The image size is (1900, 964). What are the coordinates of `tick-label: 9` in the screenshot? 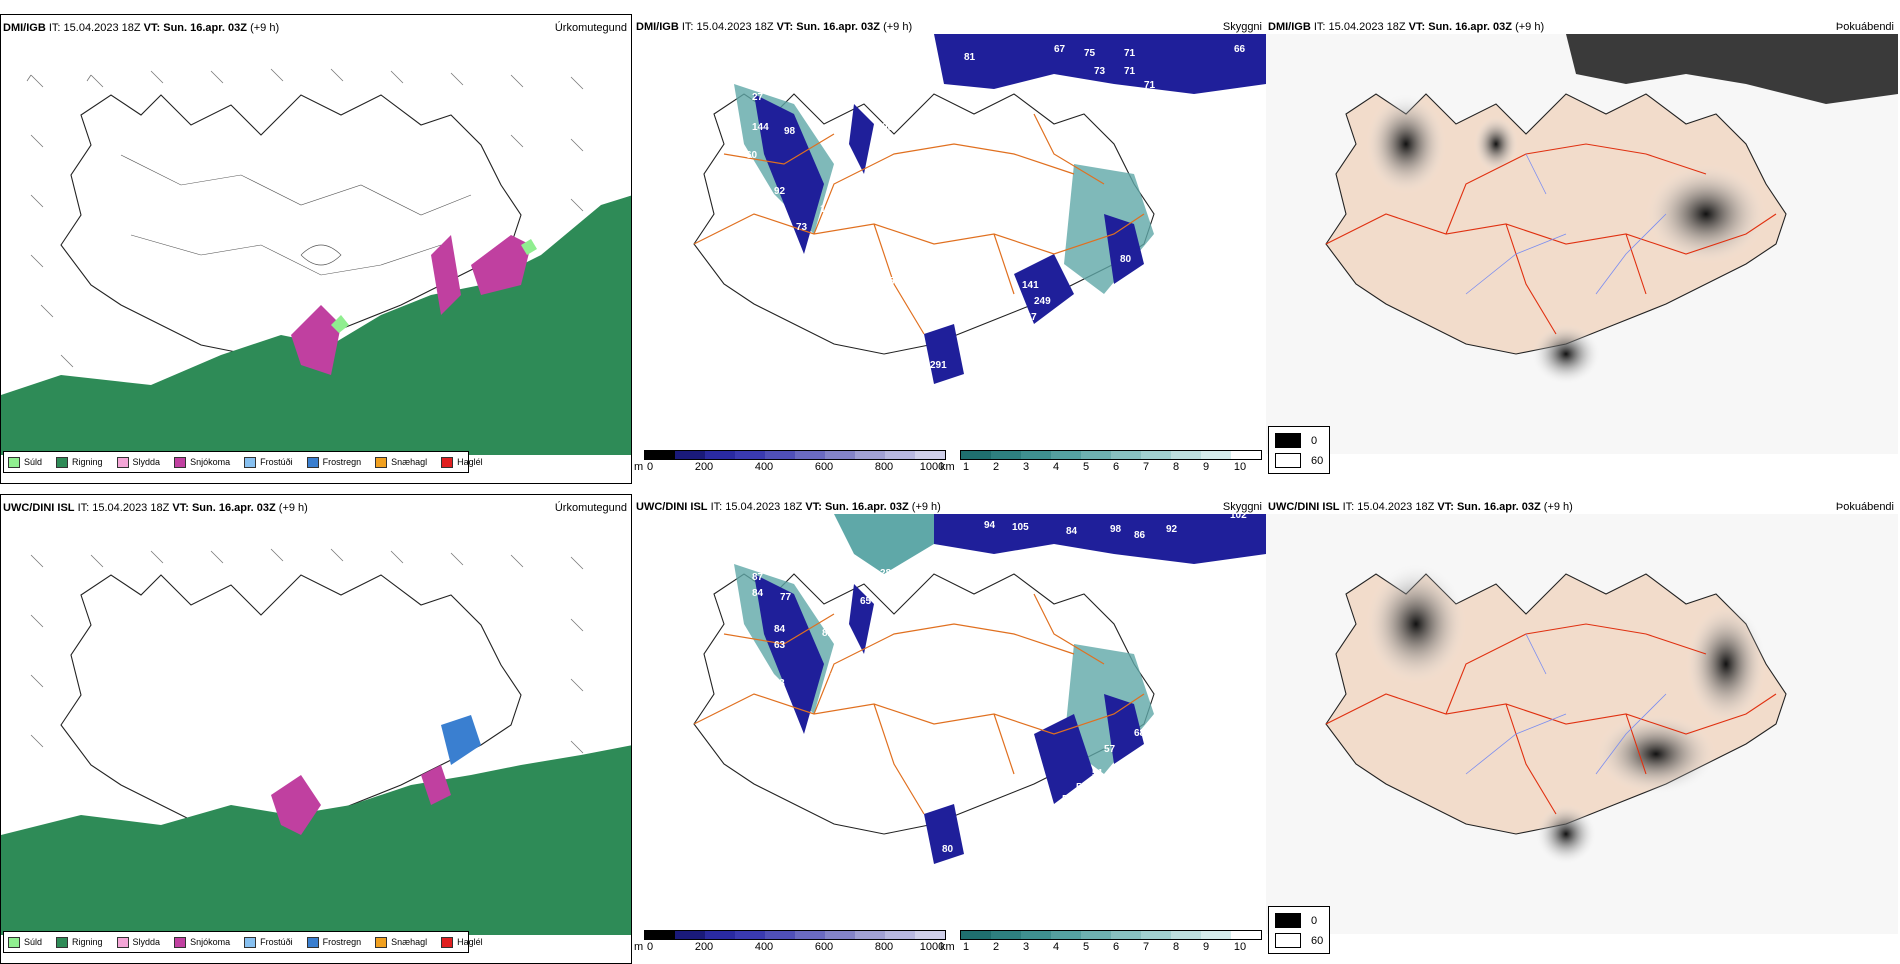 It's located at (1206, 467).